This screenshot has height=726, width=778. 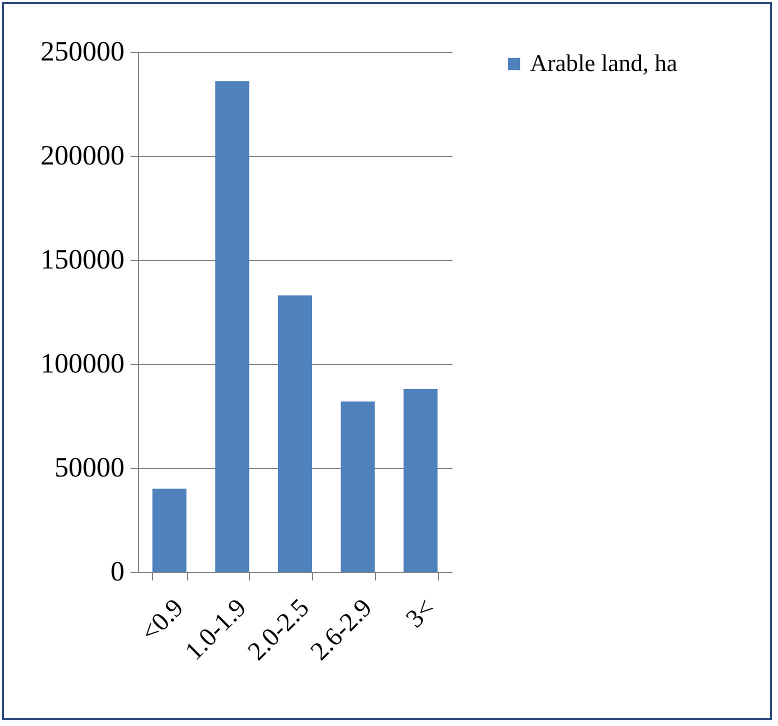 What do you see at coordinates (420, 613) in the screenshot?
I see `x-tick-label: 3<` at bounding box center [420, 613].